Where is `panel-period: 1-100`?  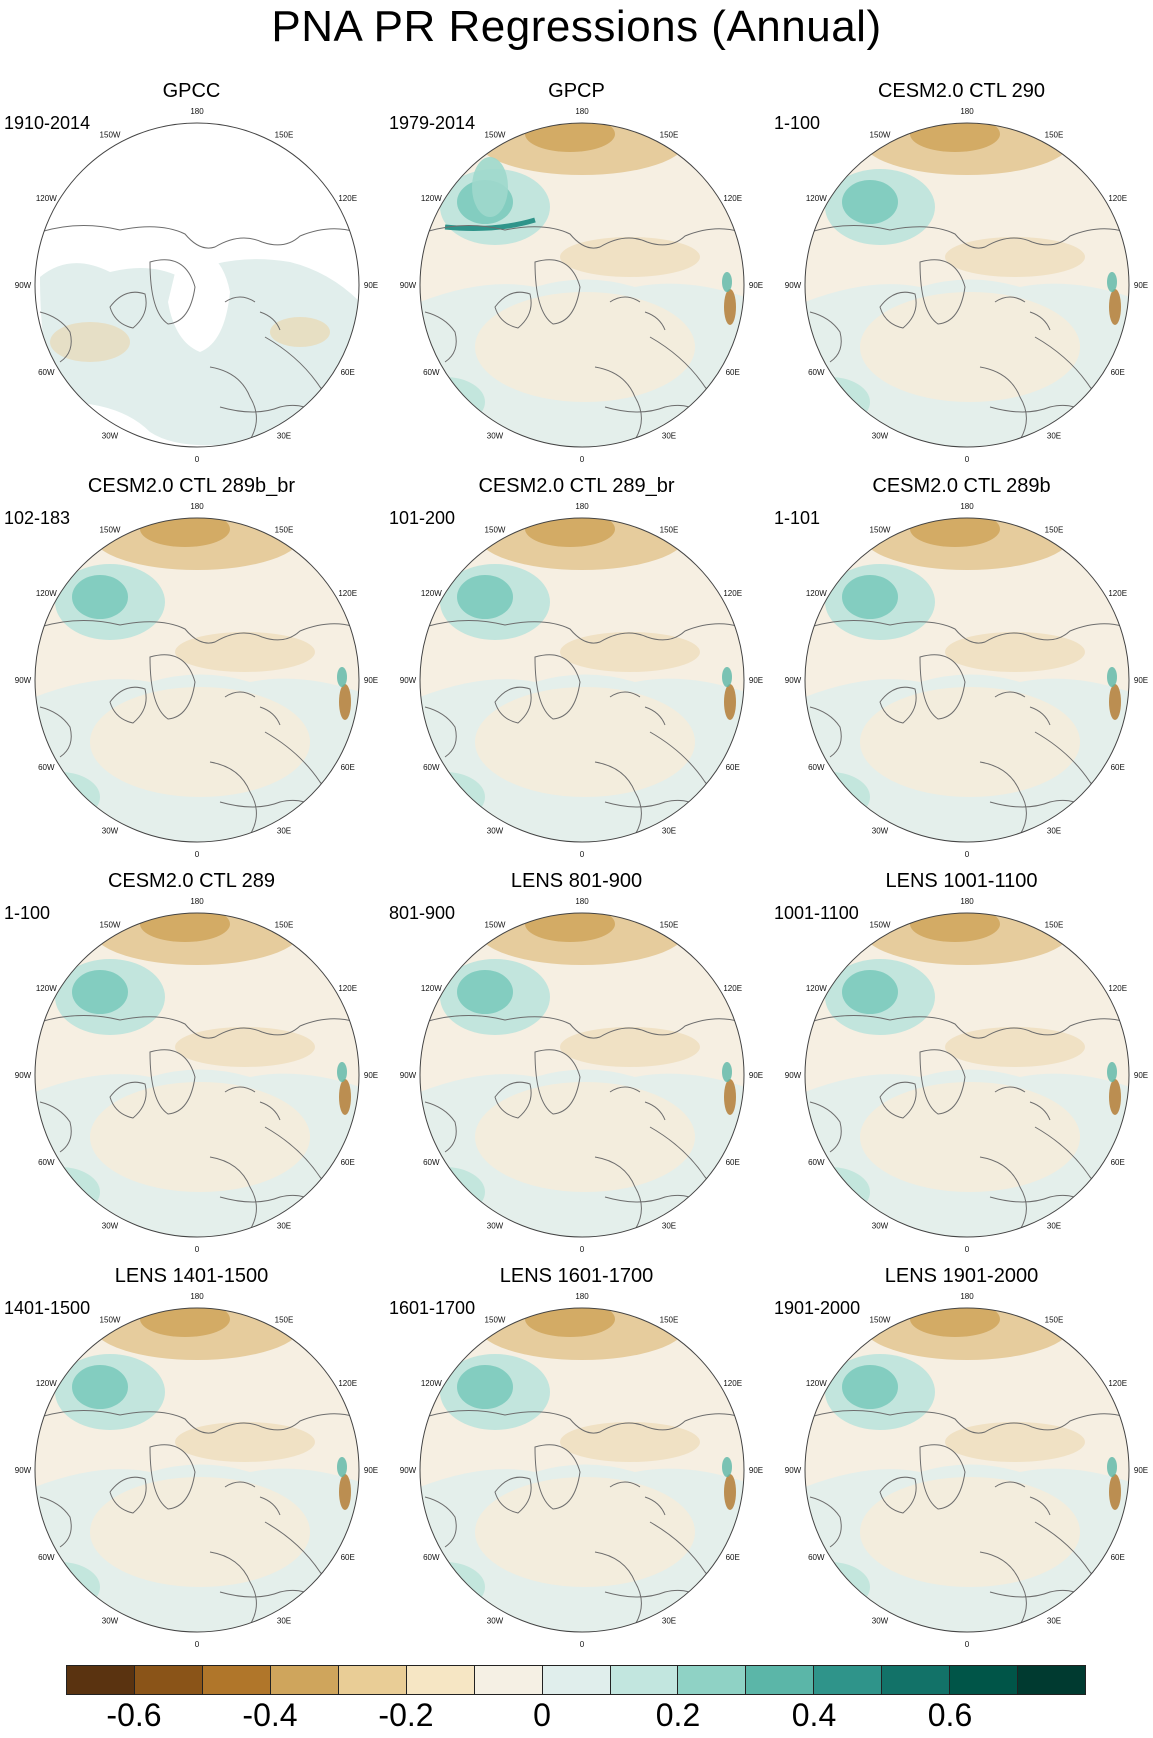
panel-period: 1-100 is located at coordinates (27, 913).